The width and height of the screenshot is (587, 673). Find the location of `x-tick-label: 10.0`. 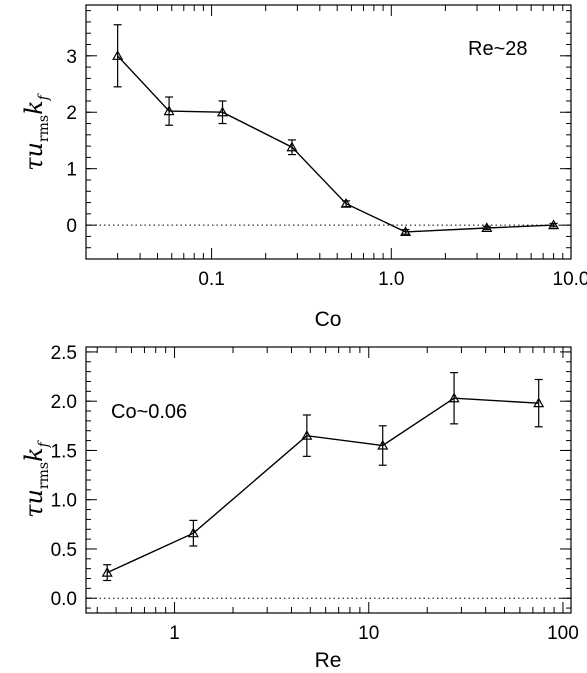

x-tick-label: 10.0 is located at coordinates (570, 279).